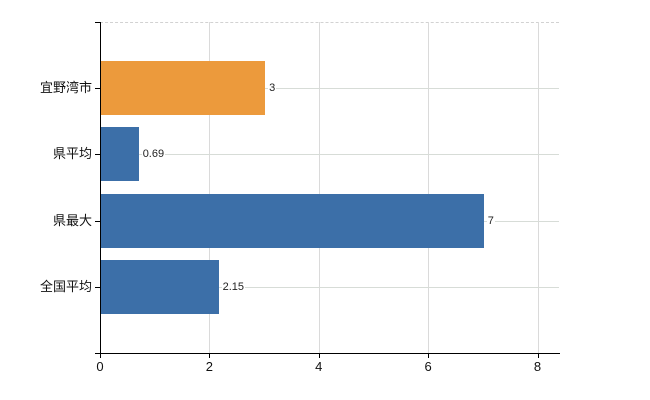 Image resolution: width=650 pixels, height=400 pixels. I want to click on bar-value-label: 3, so click(272, 88).